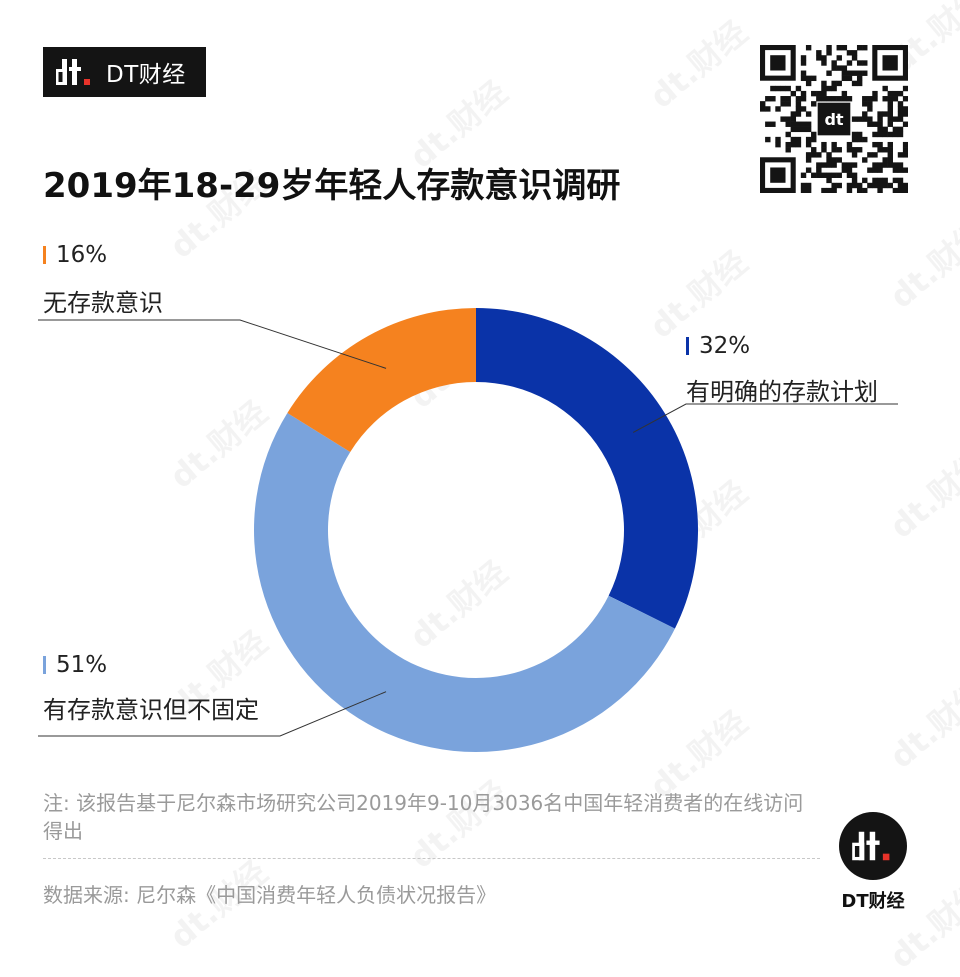 The width and height of the screenshot is (960, 977). What do you see at coordinates (782, 392) in the screenshot?
I see `slice-name-label: 有明确的存款计划` at bounding box center [782, 392].